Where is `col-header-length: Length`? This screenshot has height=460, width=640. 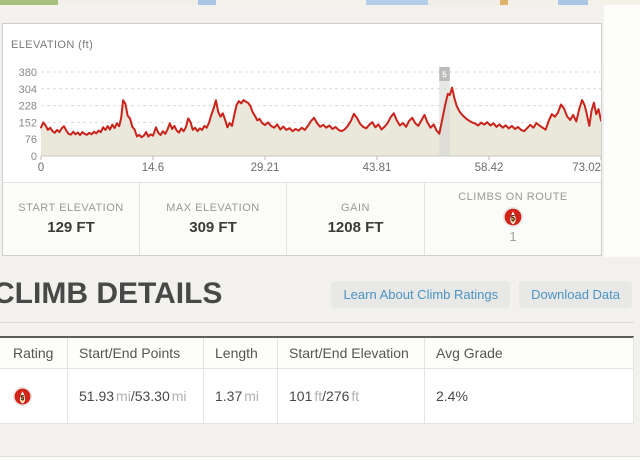 col-header-length: Length is located at coordinates (240, 353).